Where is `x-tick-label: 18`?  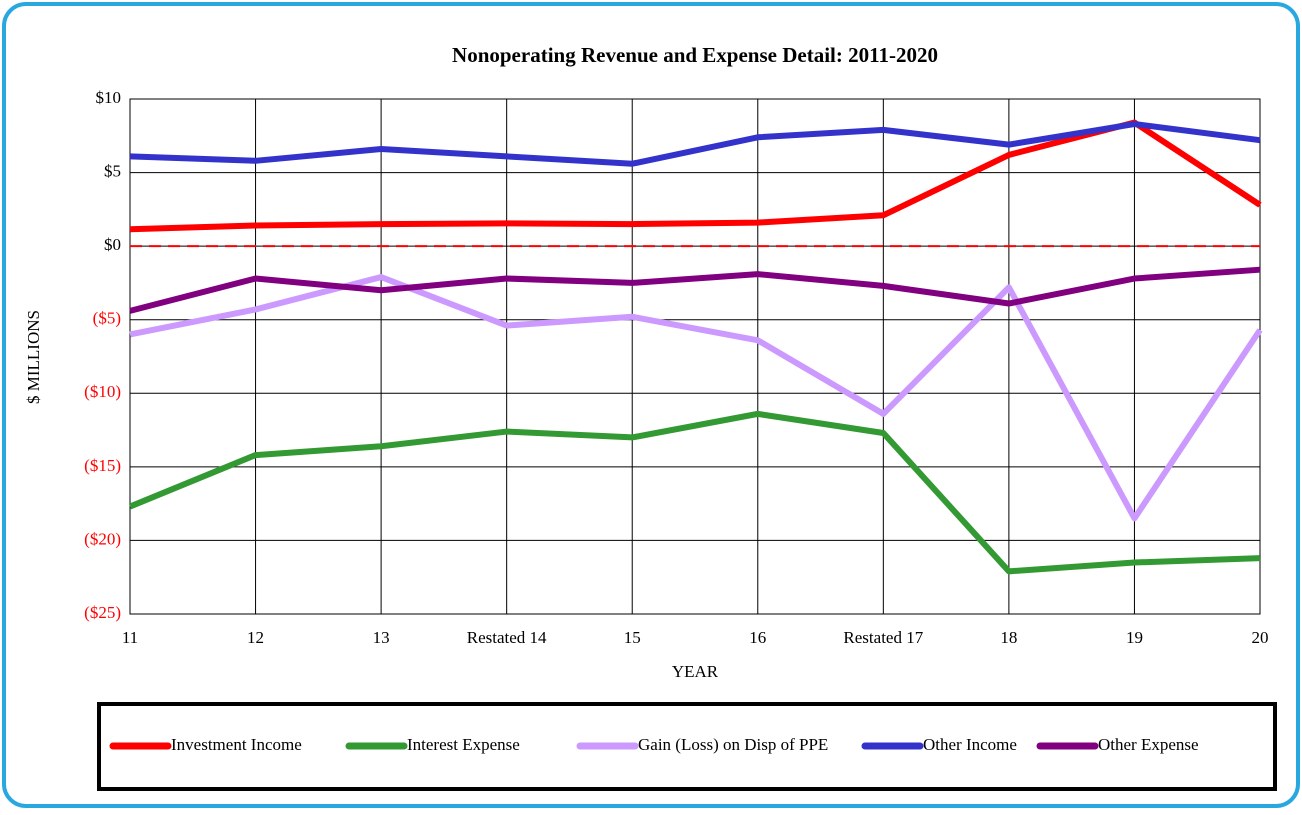
x-tick-label: 18 is located at coordinates (1008, 637).